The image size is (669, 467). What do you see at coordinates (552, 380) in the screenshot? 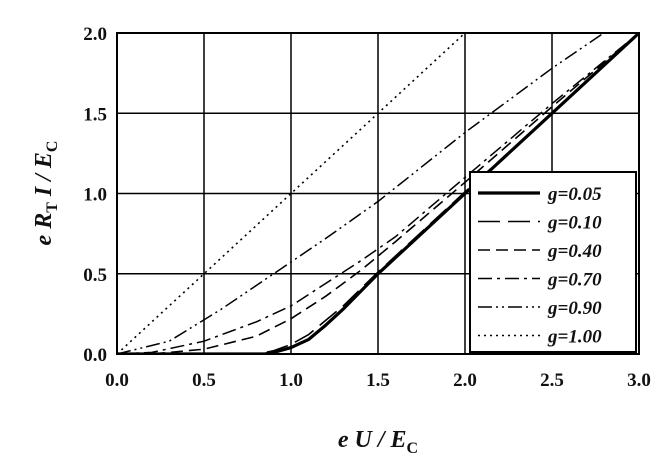
I see `x-tick-label: 2.5` at bounding box center [552, 380].